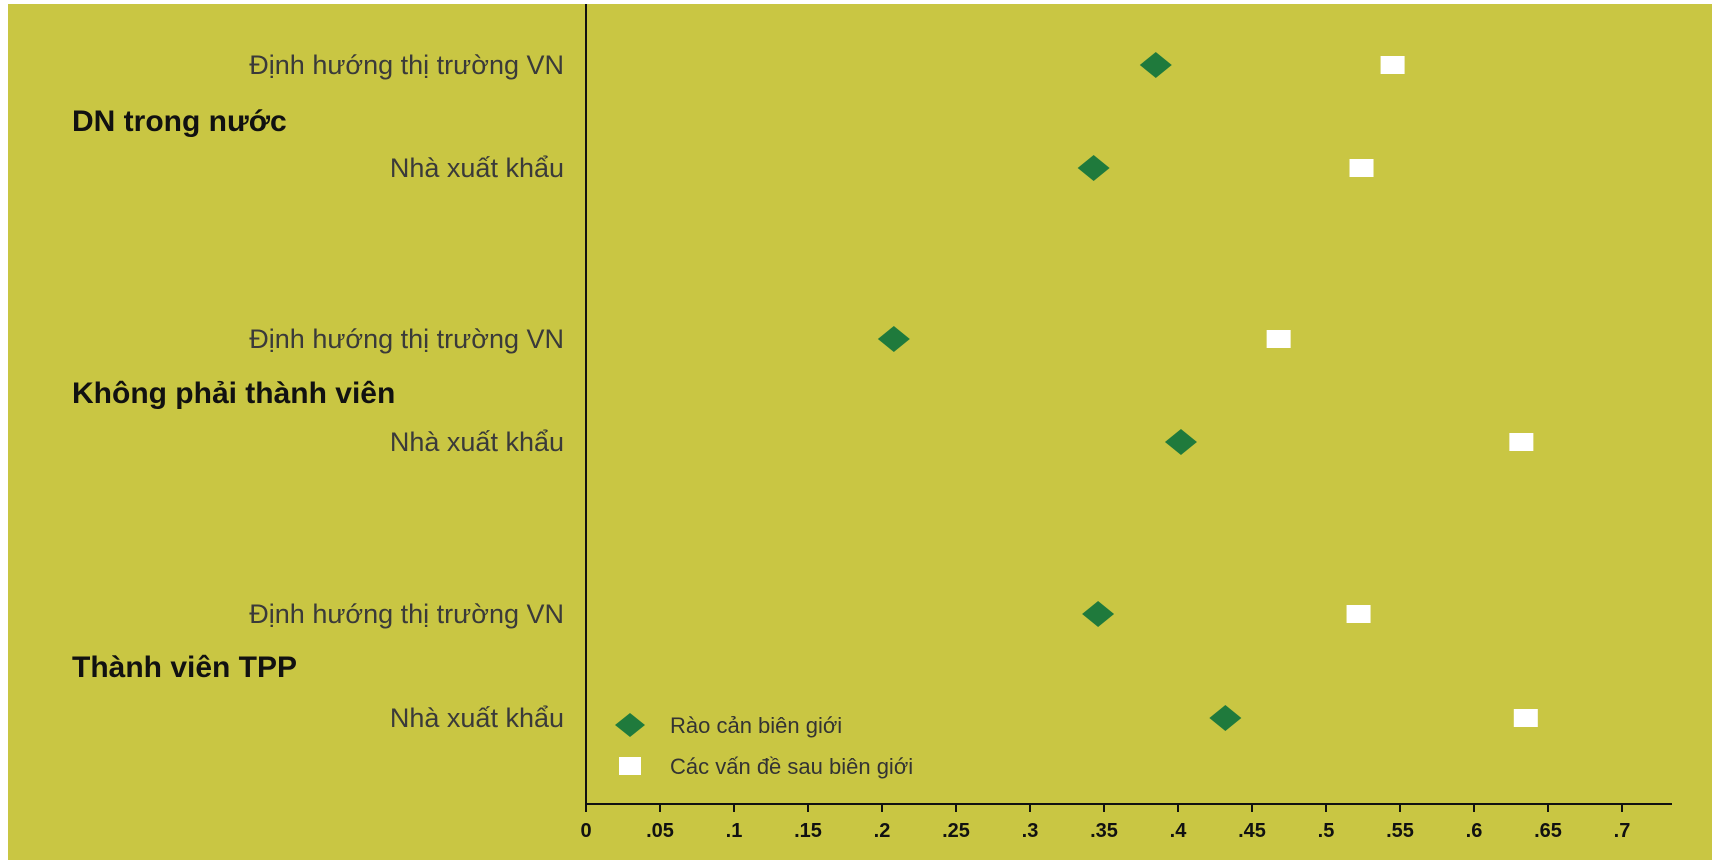 The width and height of the screenshot is (1712, 865). What do you see at coordinates (1104, 831) in the screenshot?
I see `x-tick-label: .35` at bounding box center [1104, 831].